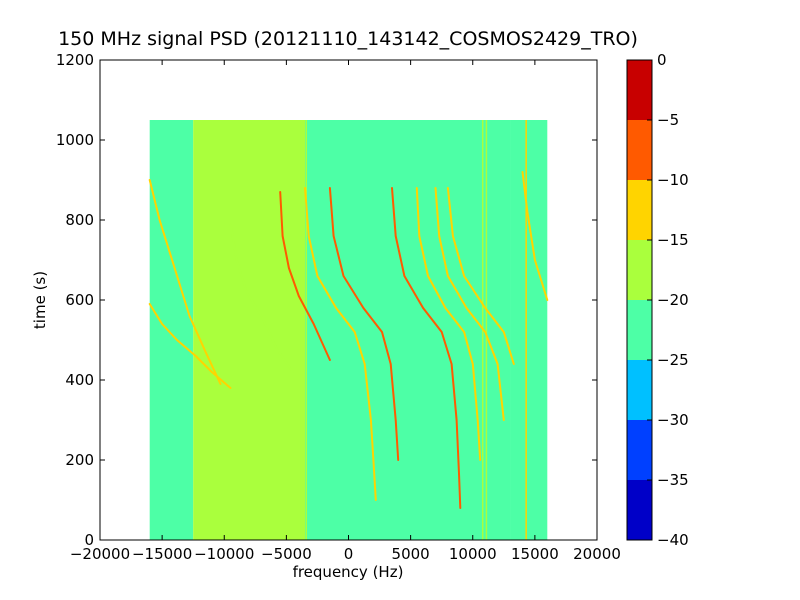 Image resolution: width=800 pixels, height=600 pixels. What do you see at coordinates (668, 120) in the screenshot?
I see `colorbar-tick-label: −5` at bounding box center [668, 120].